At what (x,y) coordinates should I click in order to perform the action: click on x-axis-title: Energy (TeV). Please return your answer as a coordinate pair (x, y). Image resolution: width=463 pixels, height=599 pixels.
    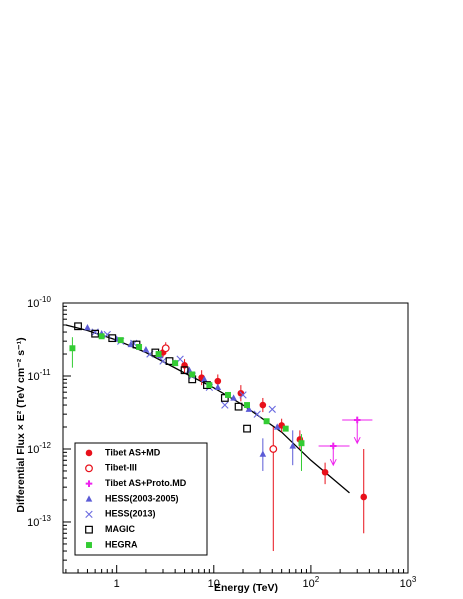
    Looking at the image, I should click on (246, 588).